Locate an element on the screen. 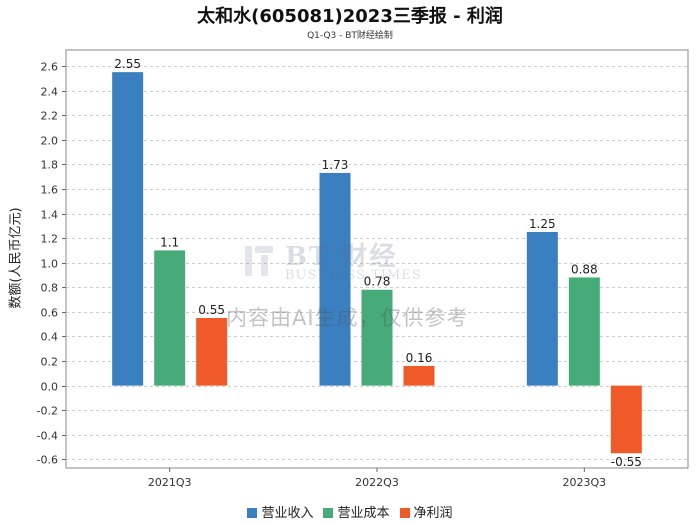 The height and width of the screenshot is (524, 700). data-label: 1.1 is located at coordinates (169, 242).